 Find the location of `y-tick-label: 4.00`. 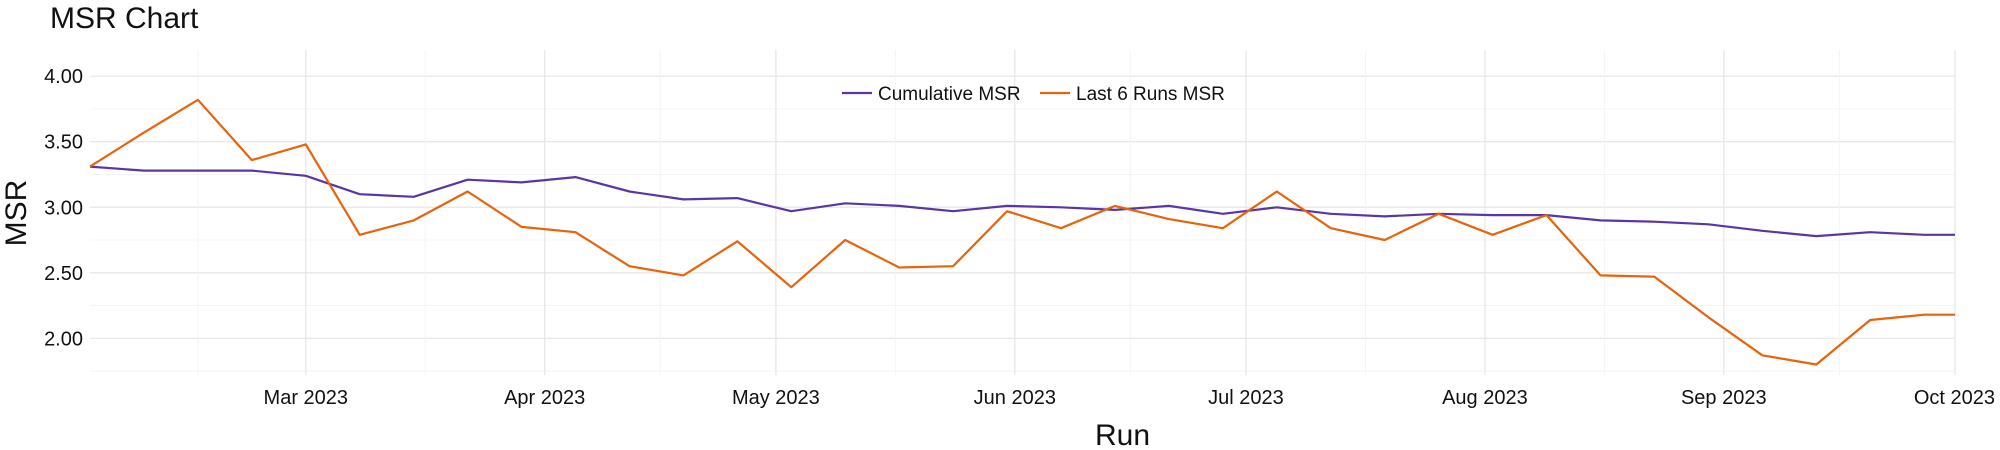

y-tick-label: 4.00 is located at coordinates (63, 77).